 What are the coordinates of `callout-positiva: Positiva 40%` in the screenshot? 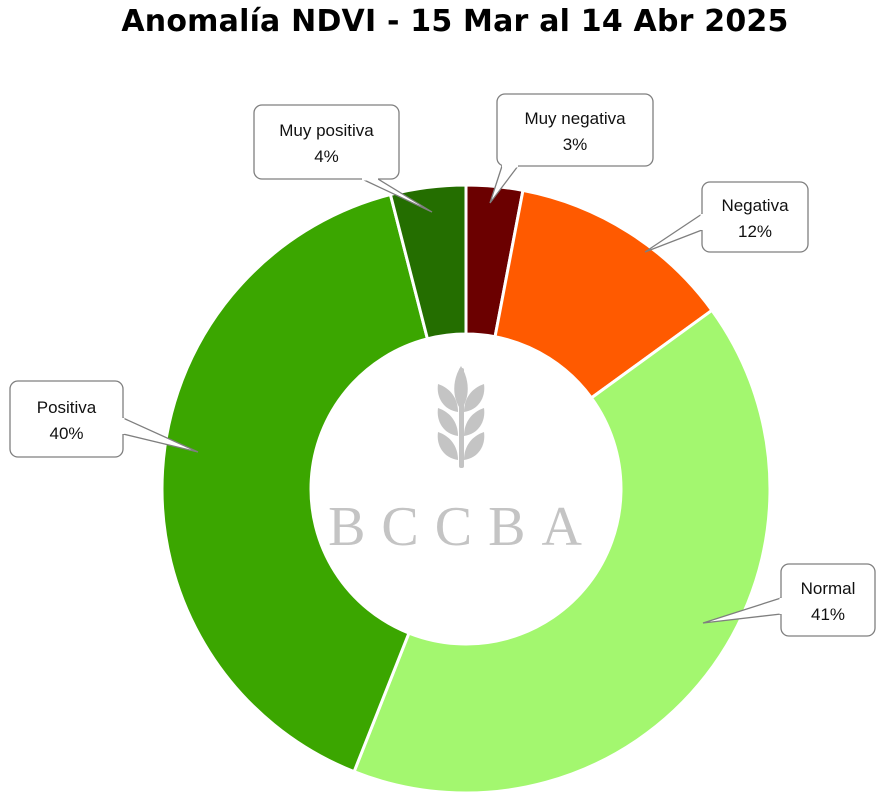 It's located at (104, 419).